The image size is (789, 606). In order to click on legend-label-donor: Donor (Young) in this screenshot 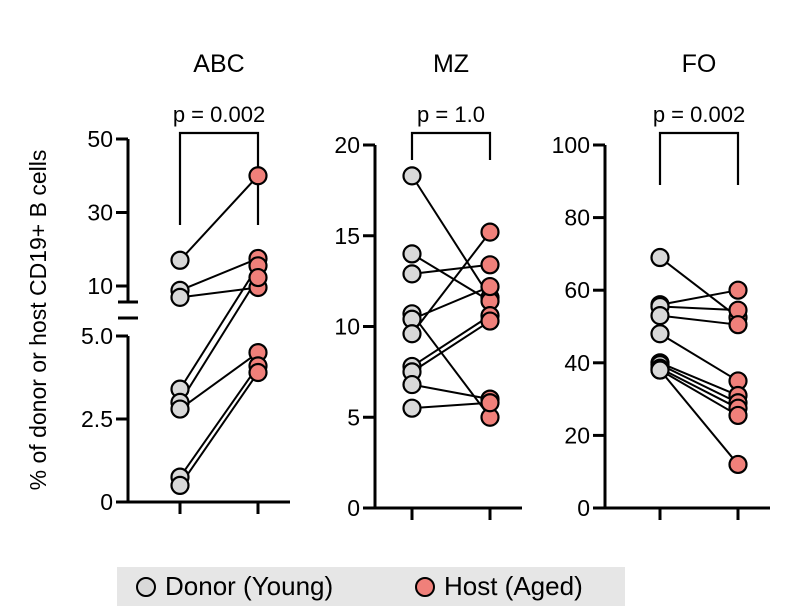, I will do `click(249, 586)`.